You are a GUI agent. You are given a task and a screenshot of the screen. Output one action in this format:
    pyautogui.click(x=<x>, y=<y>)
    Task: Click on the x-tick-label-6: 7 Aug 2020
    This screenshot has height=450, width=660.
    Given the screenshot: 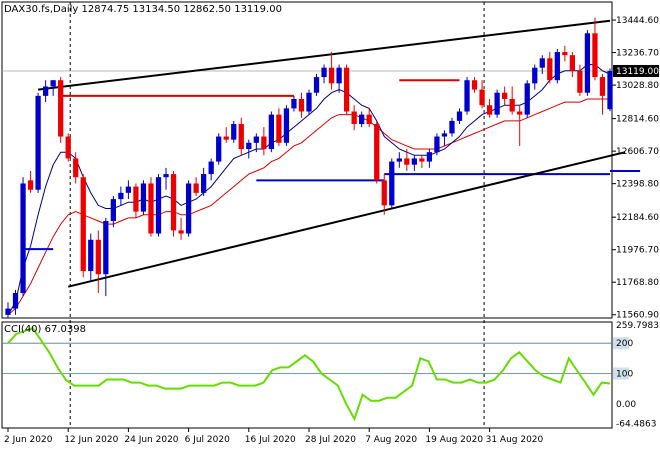 What is the action you would take?
    pyautogui.click(x=391, y=440)
    